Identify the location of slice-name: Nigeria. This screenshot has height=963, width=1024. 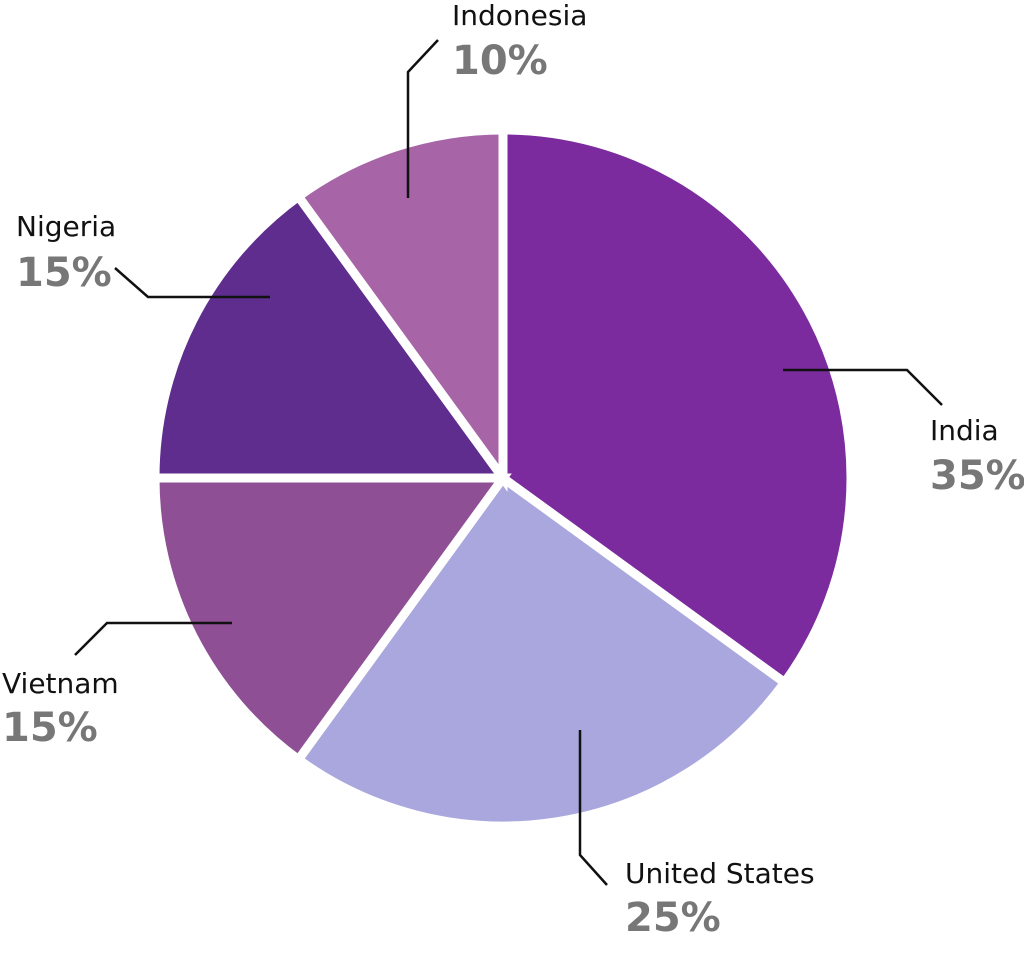
(66, 226).